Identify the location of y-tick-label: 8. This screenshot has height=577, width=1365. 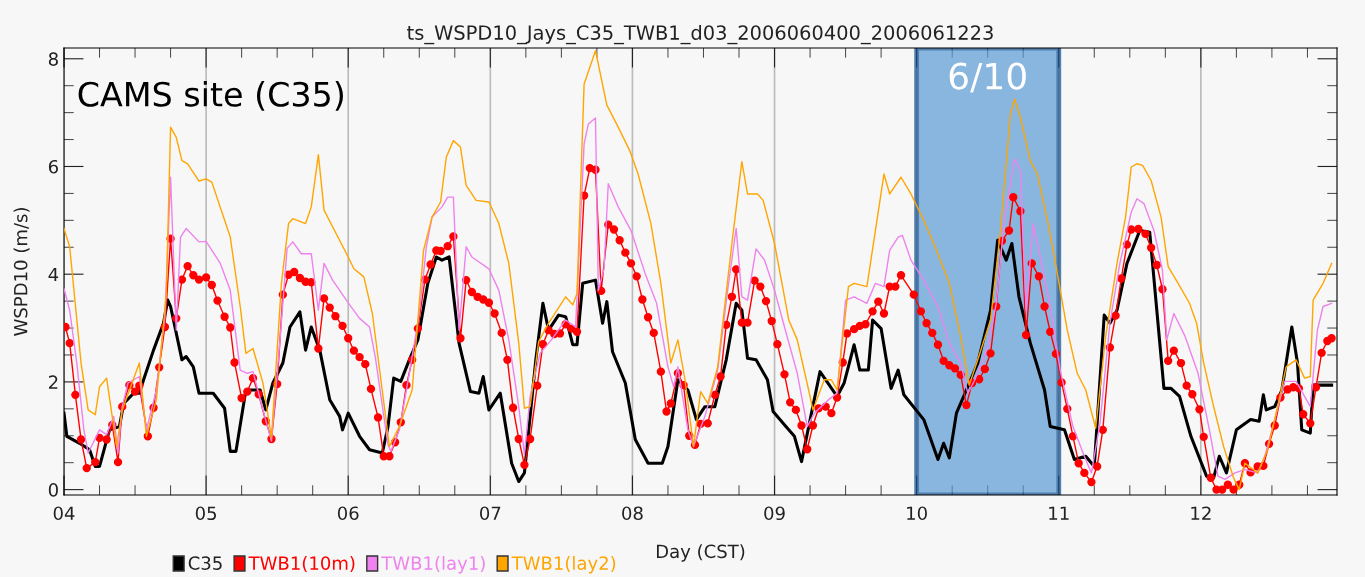
(53, 59).